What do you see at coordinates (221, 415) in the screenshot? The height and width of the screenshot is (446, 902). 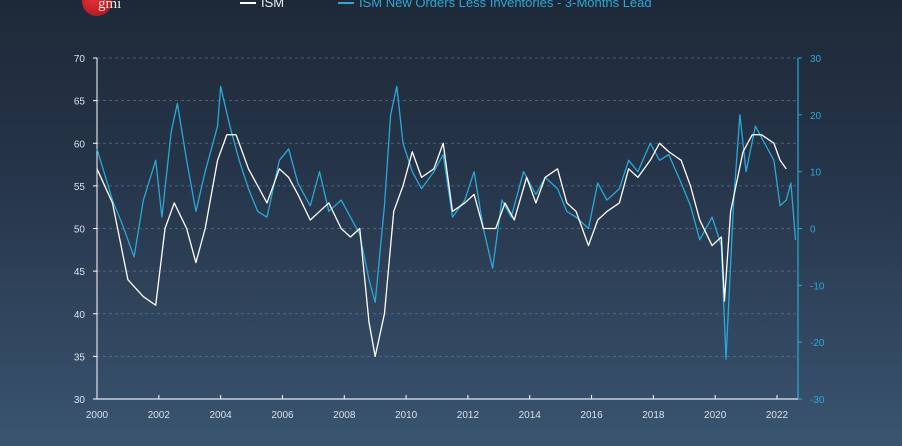 I see `x-tick-label: 2004` at bounding box center [221, 415].